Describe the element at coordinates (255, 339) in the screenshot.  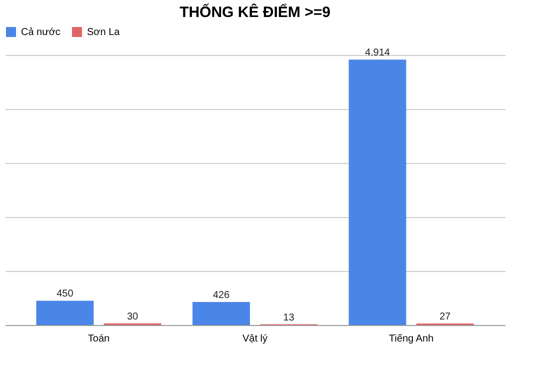
I see `x-tick-label: Vật lý` at that location.